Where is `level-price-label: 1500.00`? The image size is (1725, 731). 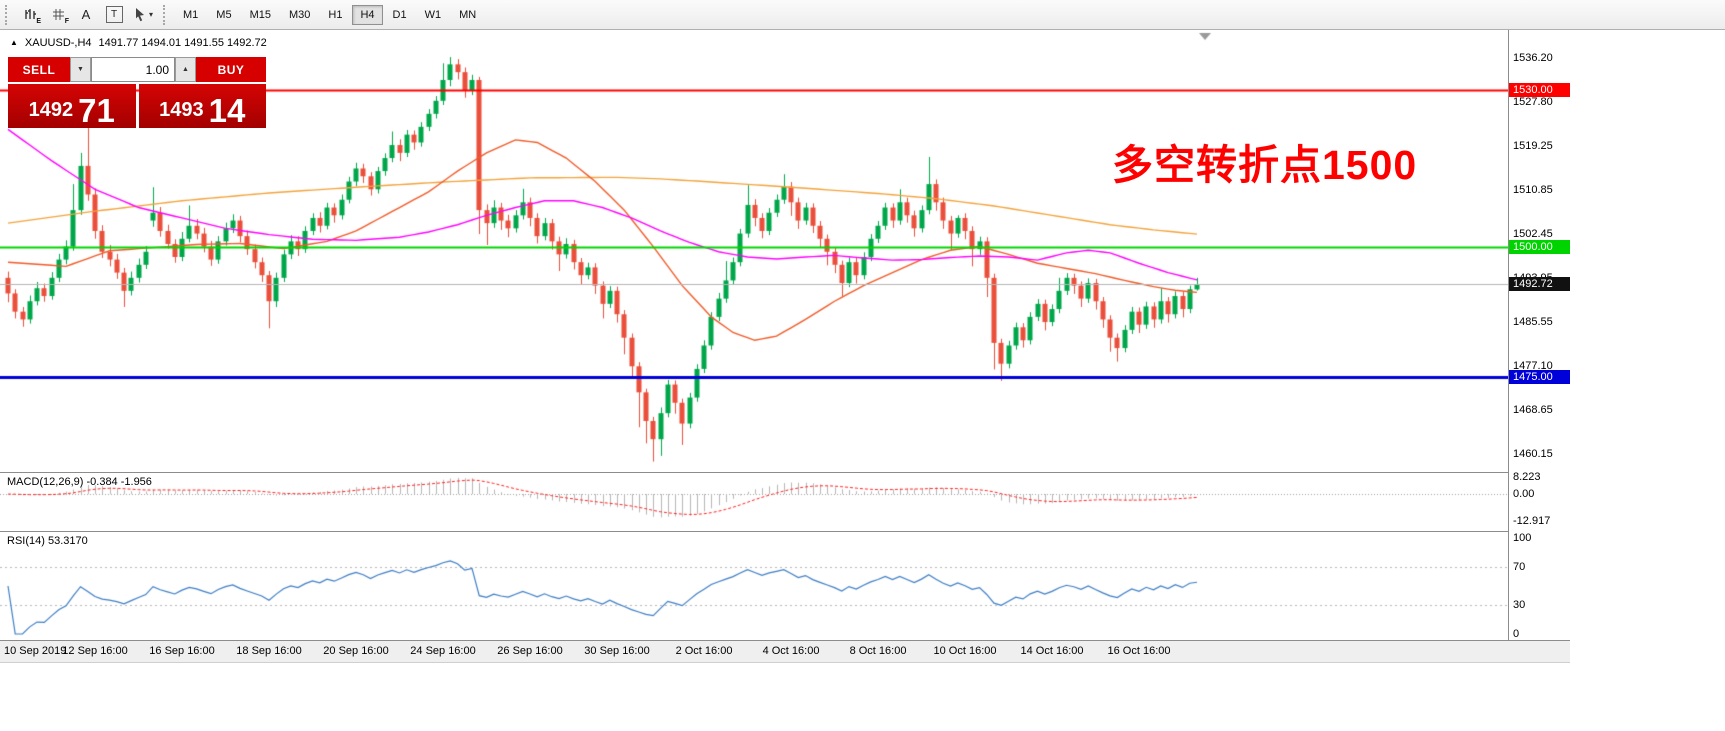 level-price-label: 1500.00 is located at coordinates (1539, 247).